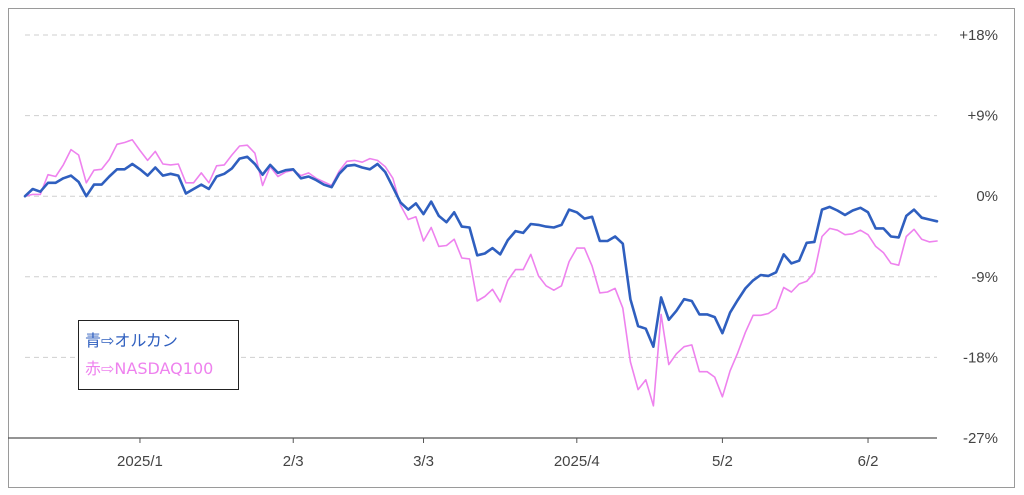  Describe the element at coordinates (131, 340) in the screenshot. I see `legend-item-orukan: 青⇨オルカン` at that location.